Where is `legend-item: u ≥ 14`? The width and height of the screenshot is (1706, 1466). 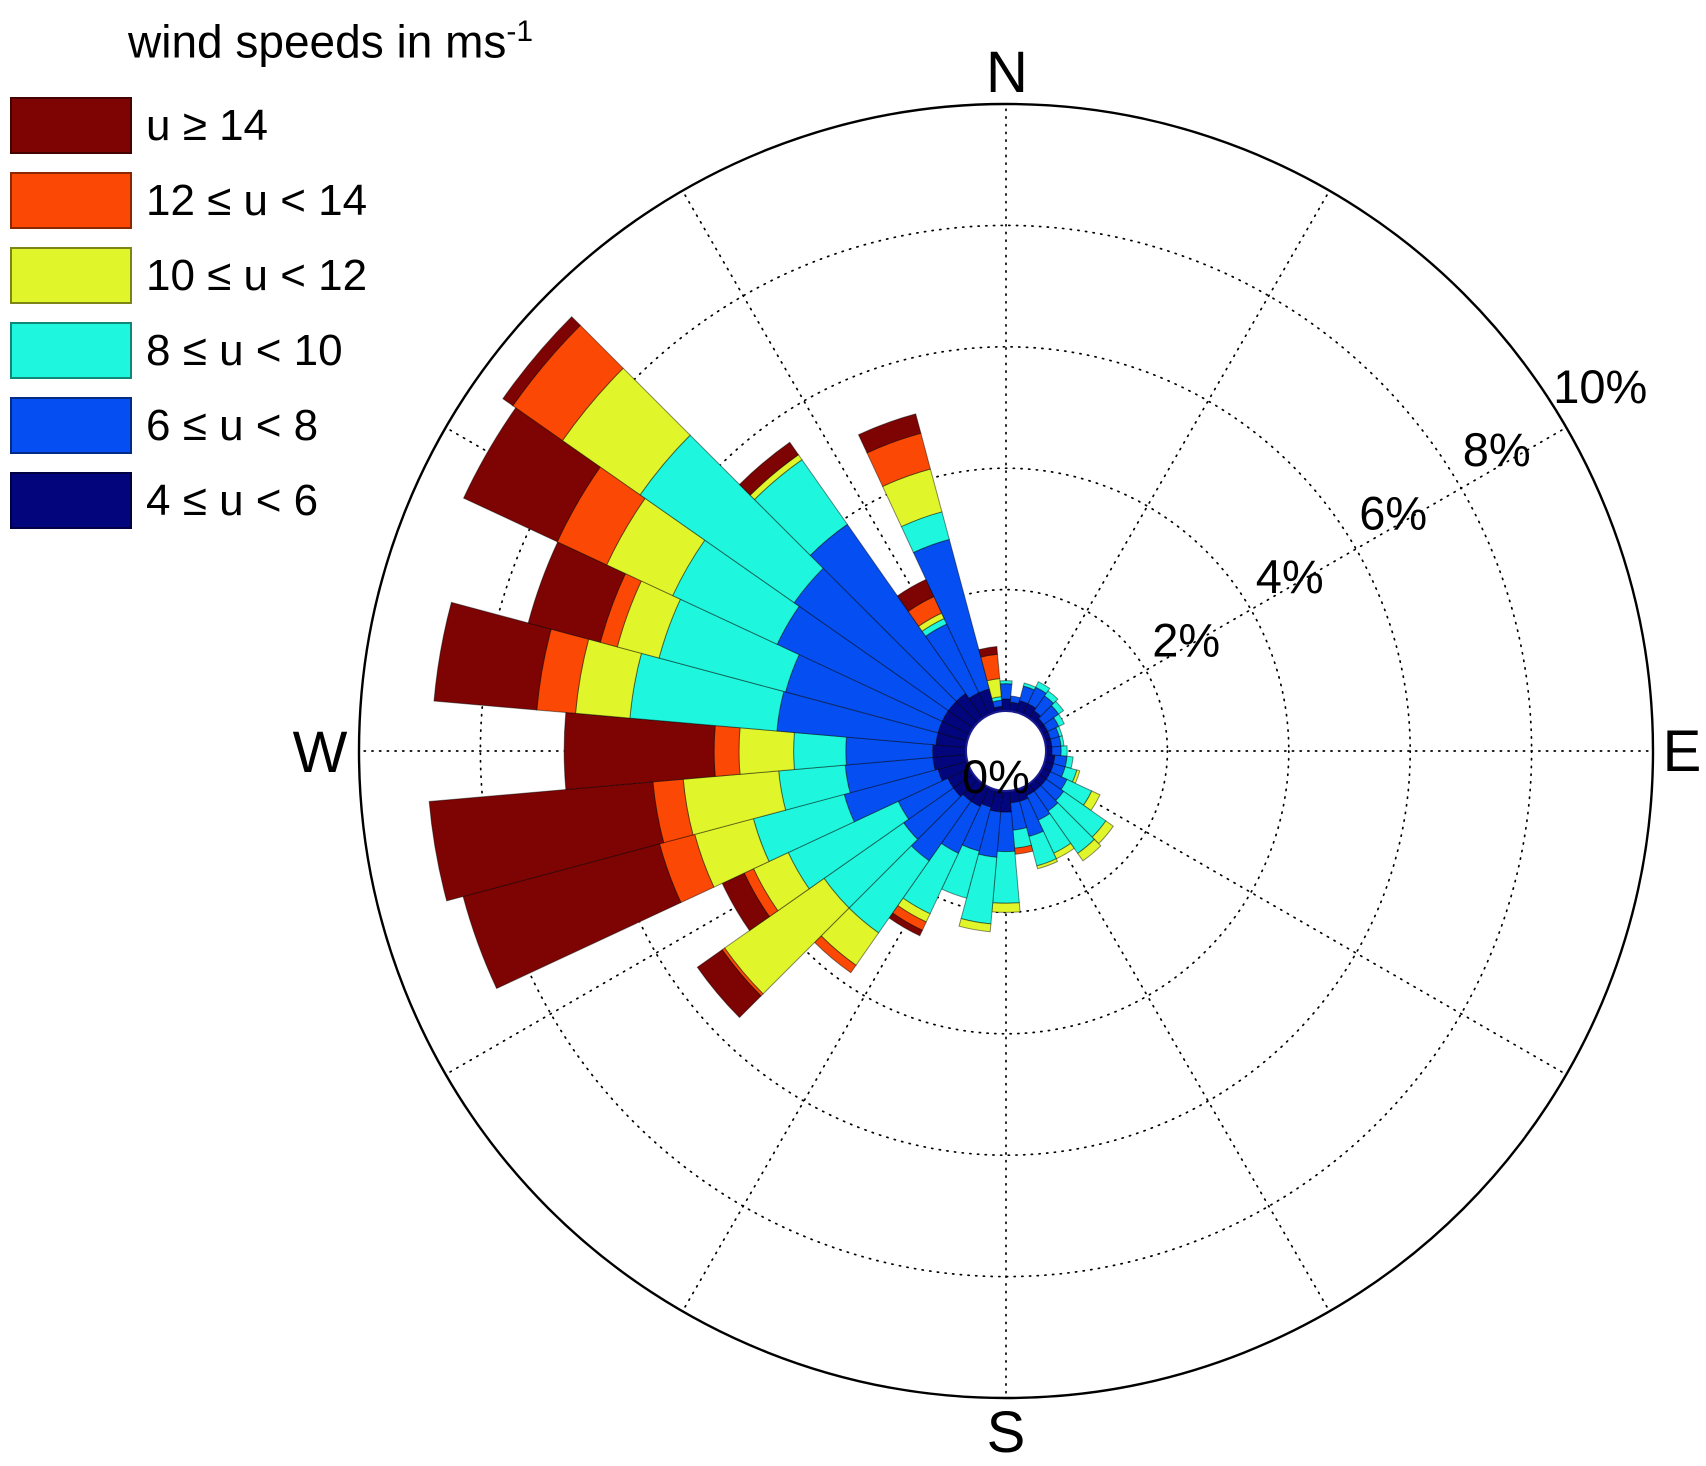
legend-item: u ≥ 14 is located at coordinates (271, 126).